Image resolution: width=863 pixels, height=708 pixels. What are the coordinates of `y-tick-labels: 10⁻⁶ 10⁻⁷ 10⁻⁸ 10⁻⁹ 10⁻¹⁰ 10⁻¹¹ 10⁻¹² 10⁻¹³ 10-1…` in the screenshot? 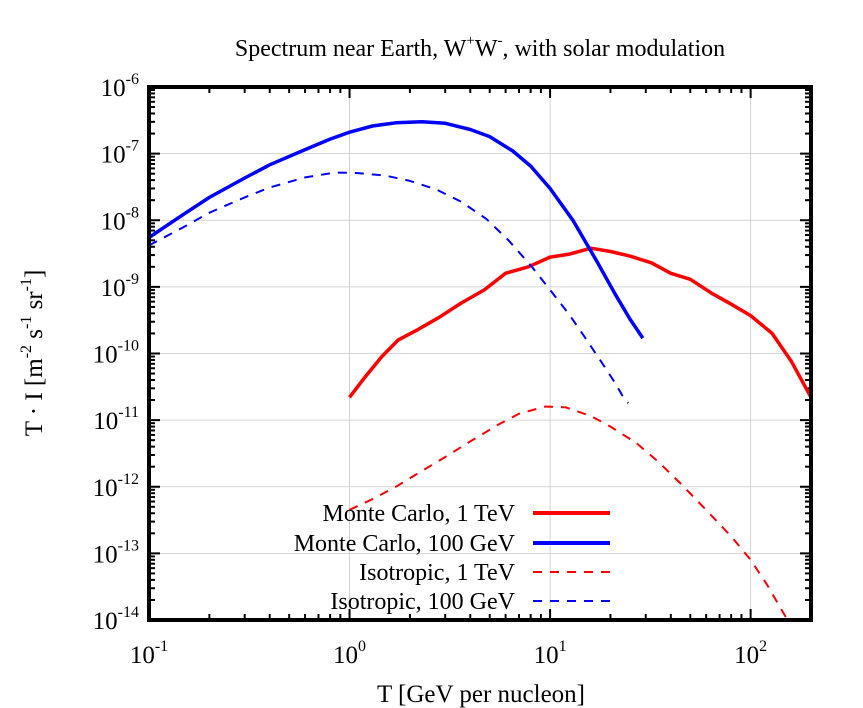 It's located at (116, 353).